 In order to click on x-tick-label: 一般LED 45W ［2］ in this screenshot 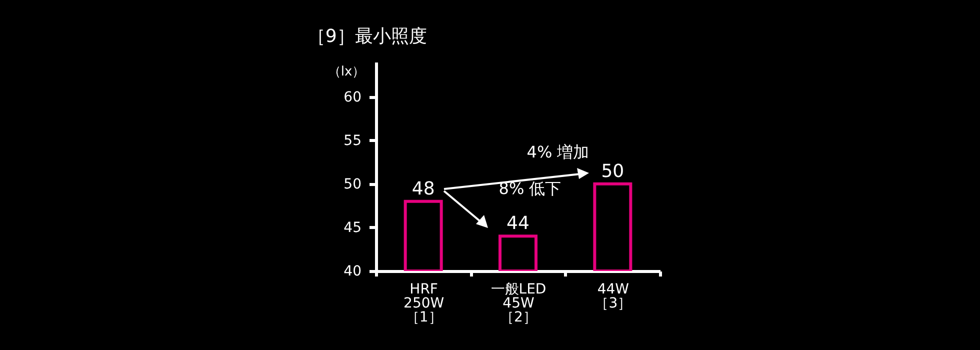, I will do `click(518, 304)`.